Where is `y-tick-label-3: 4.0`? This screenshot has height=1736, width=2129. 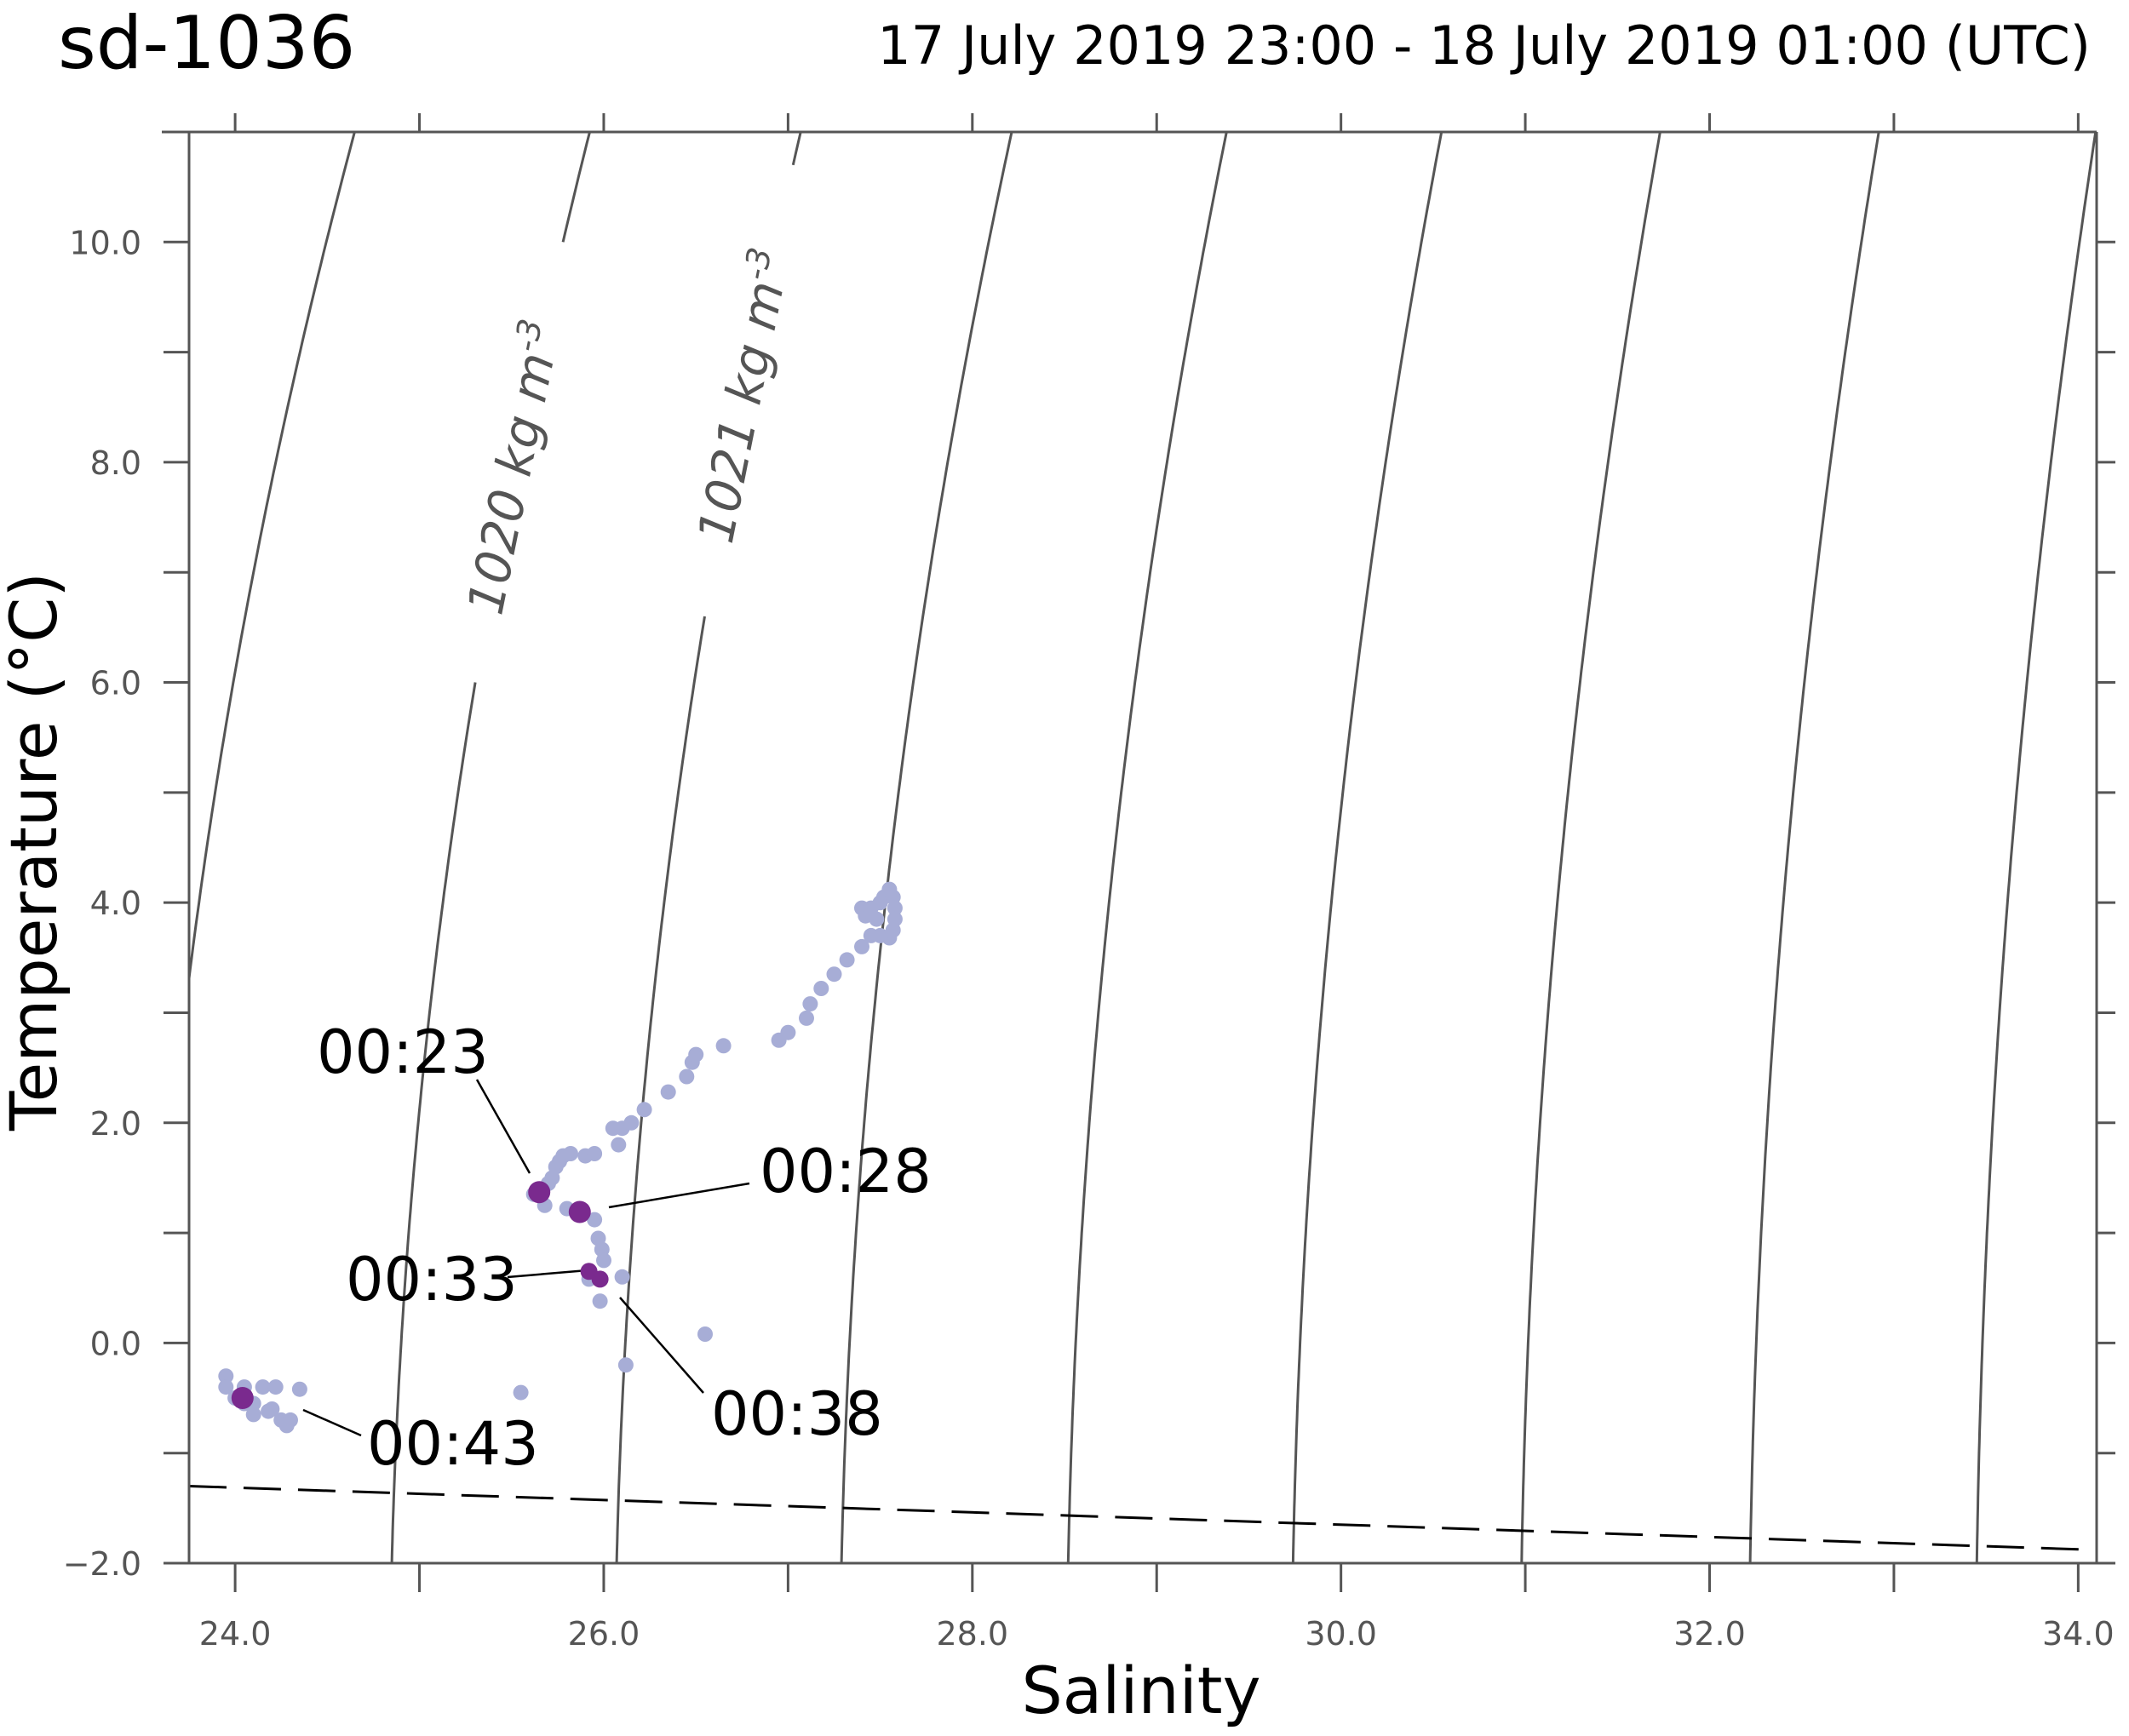 y-tick-label-3: 4.0 is located at coordinates (115, 903).